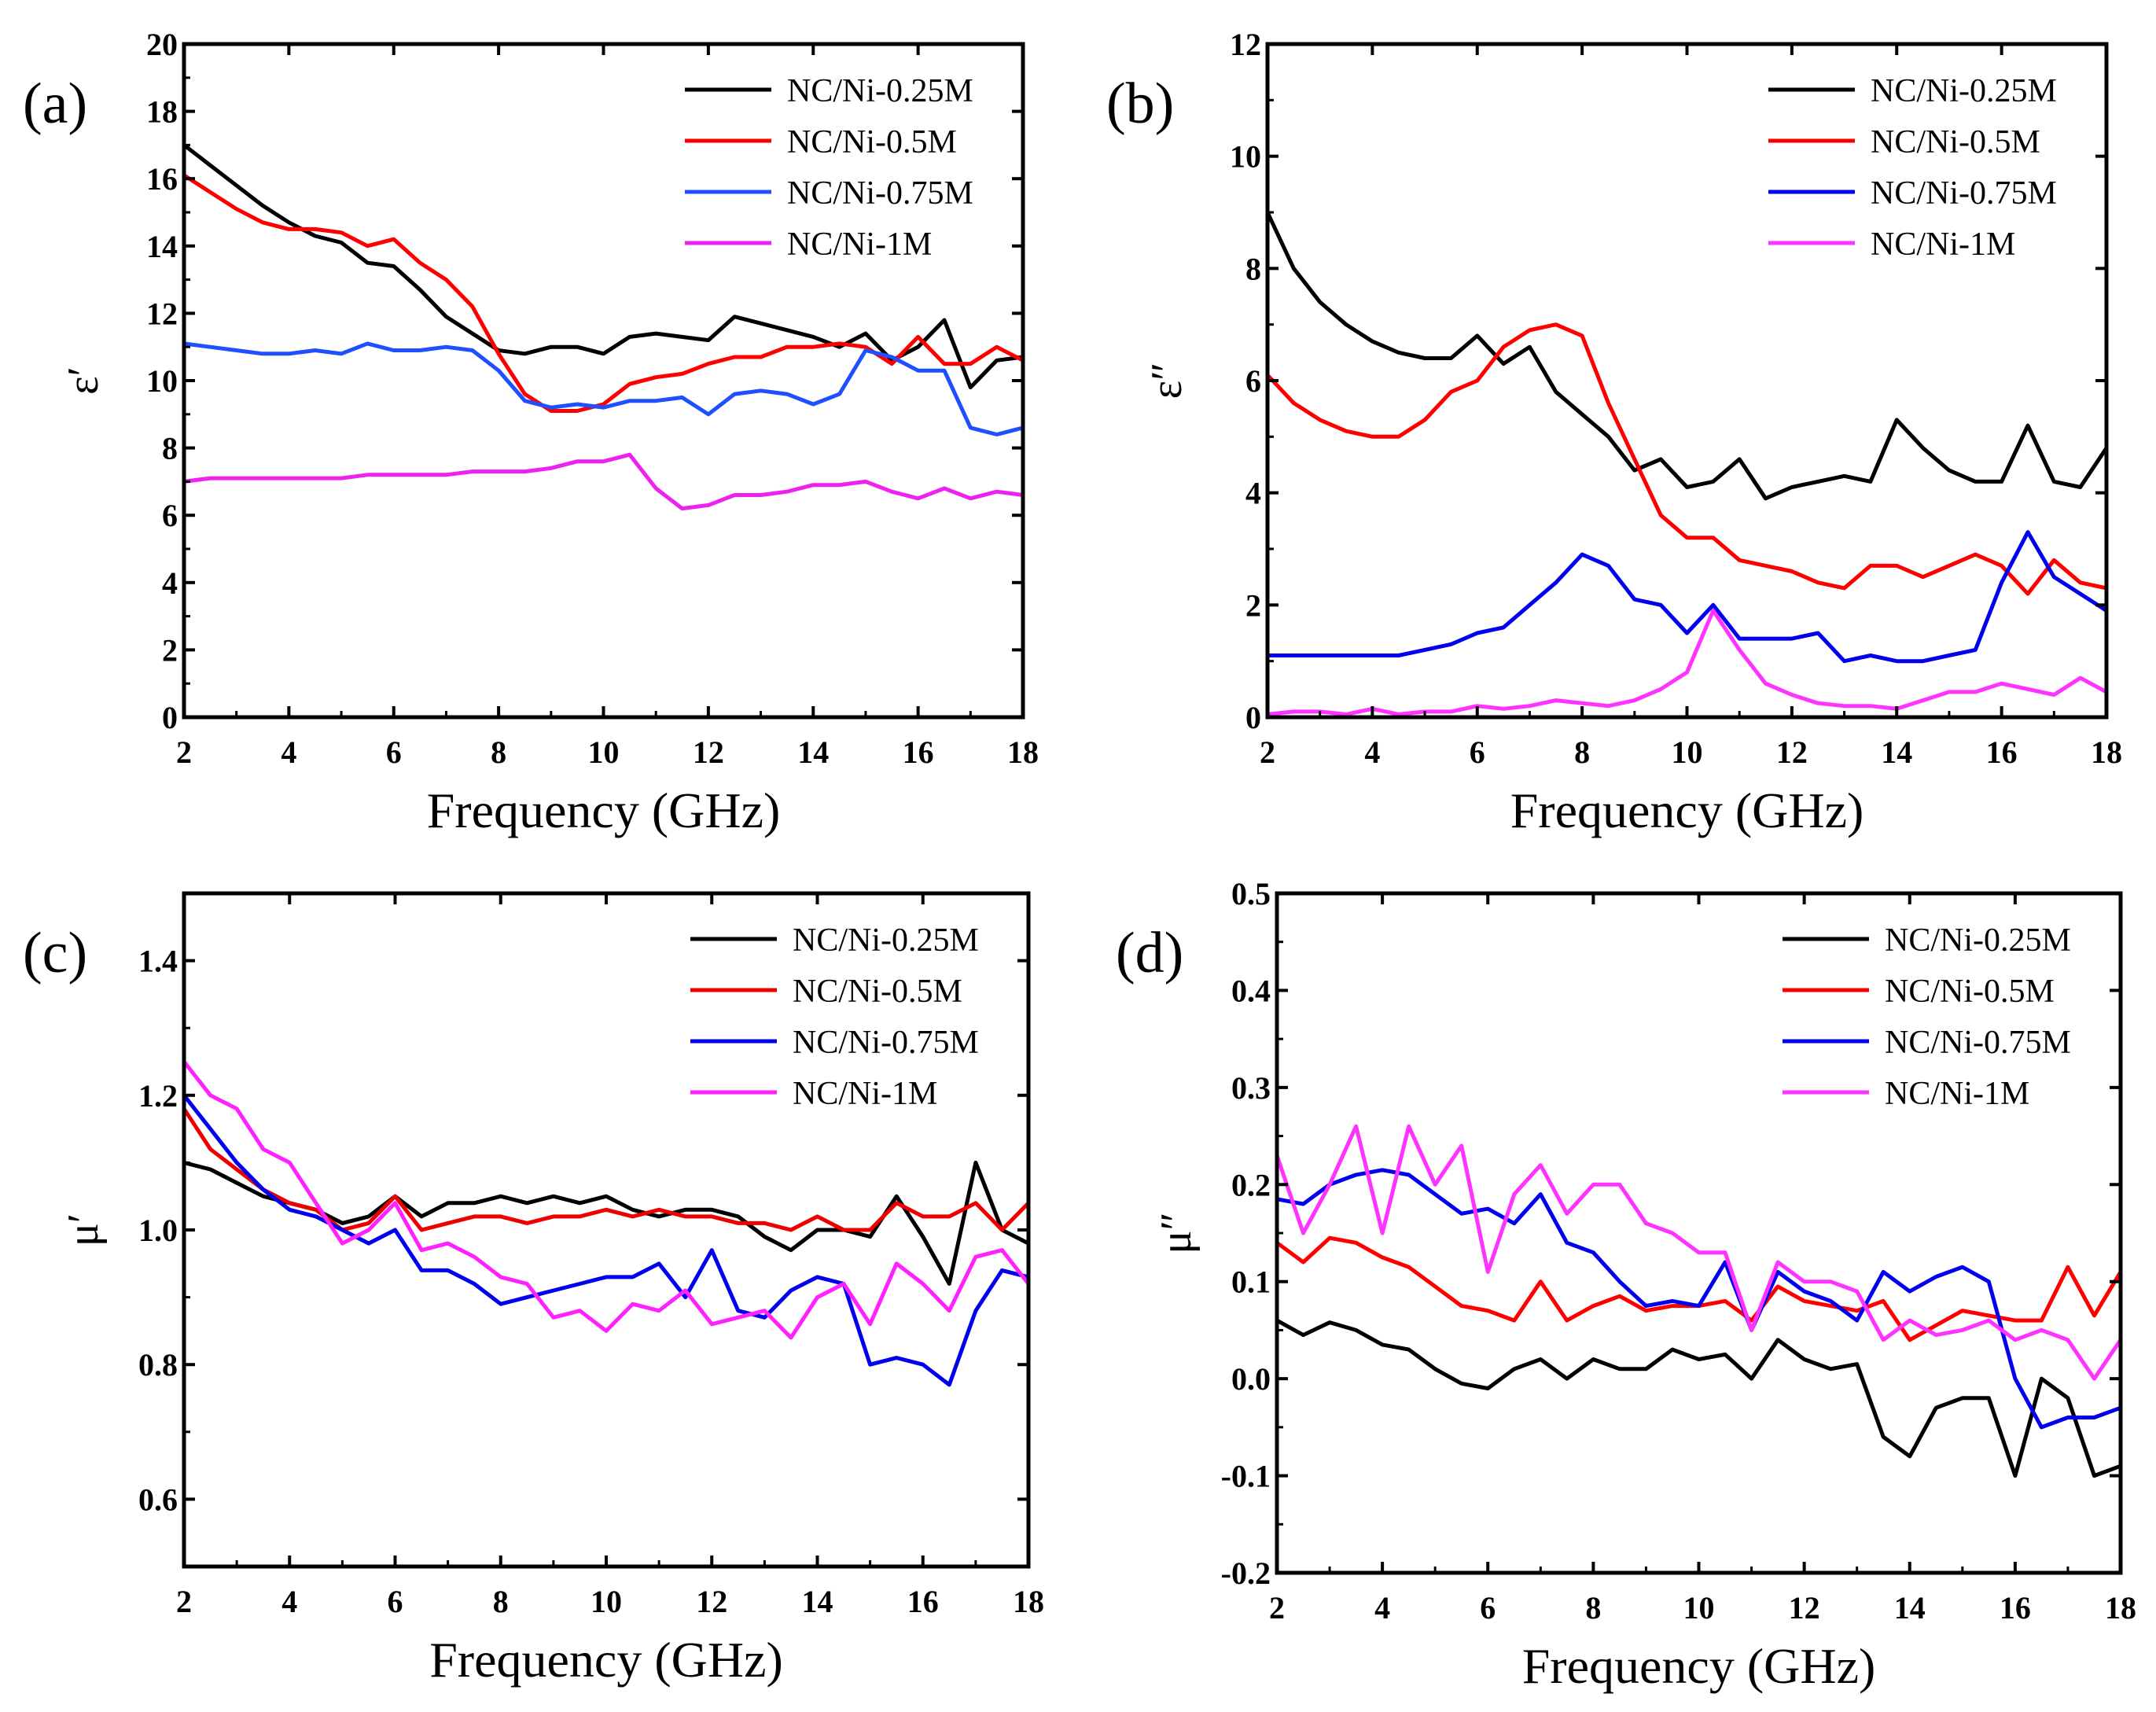 The image size is (2156, 1712). What do you see at coordinates (1149, 953) in the screenshot?
I see `panel-label: (d)` at bounding box center [1149, 953].